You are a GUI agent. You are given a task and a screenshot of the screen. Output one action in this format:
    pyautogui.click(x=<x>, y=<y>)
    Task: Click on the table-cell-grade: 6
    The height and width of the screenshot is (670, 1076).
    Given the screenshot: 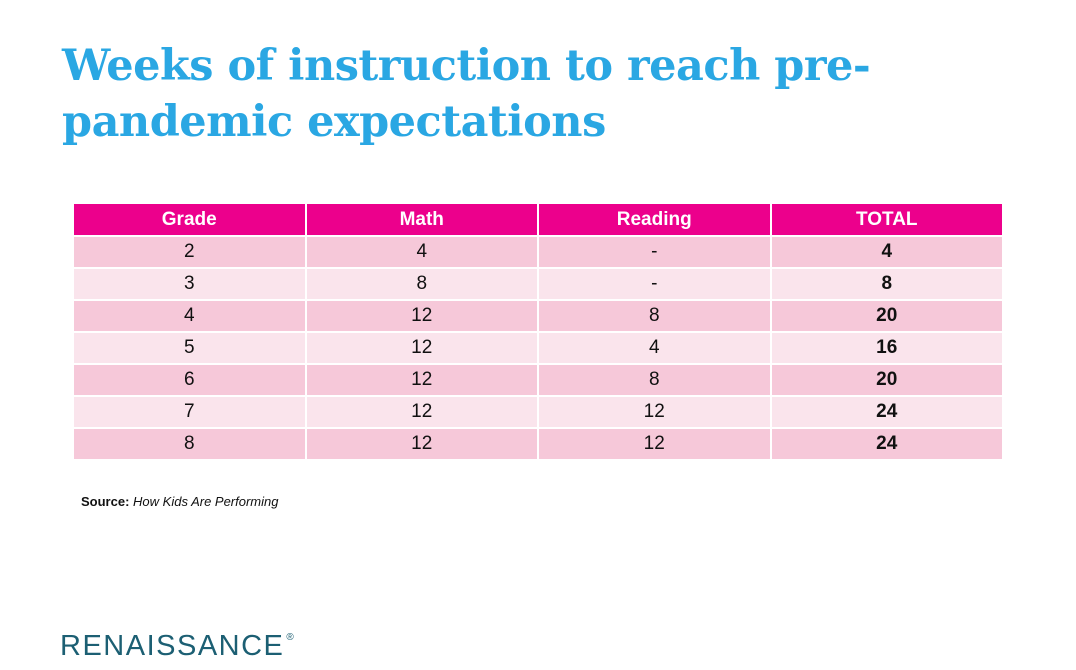 What is the action you would take?
    pyautogui.click(x=189, y=380)
    